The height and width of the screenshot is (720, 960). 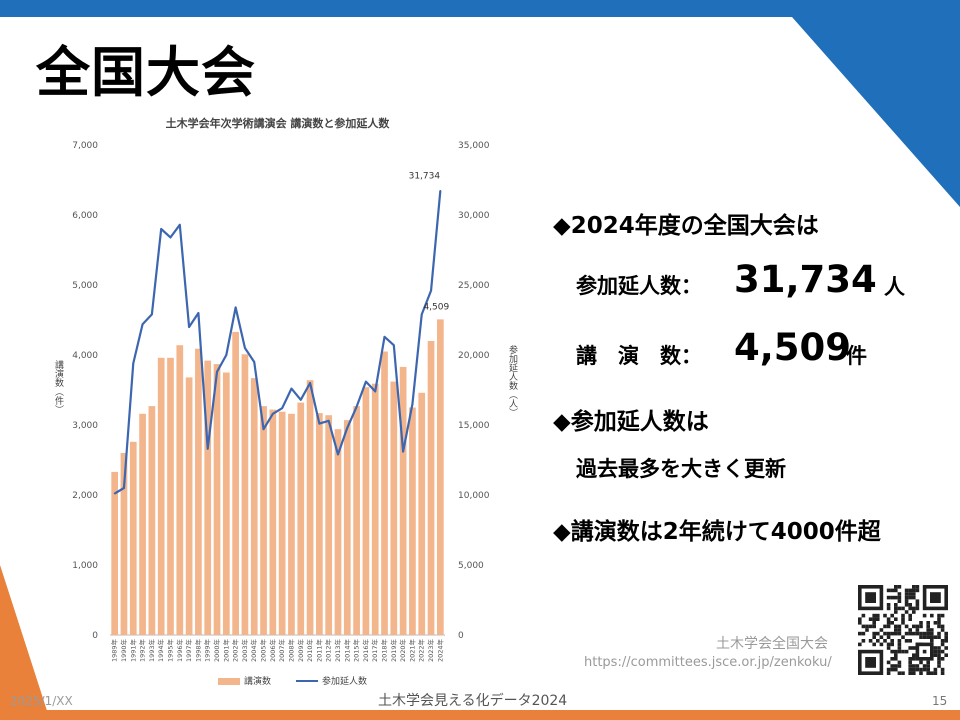 I want to click on x-tick-label: 1995年, so click(x=169, y=651).